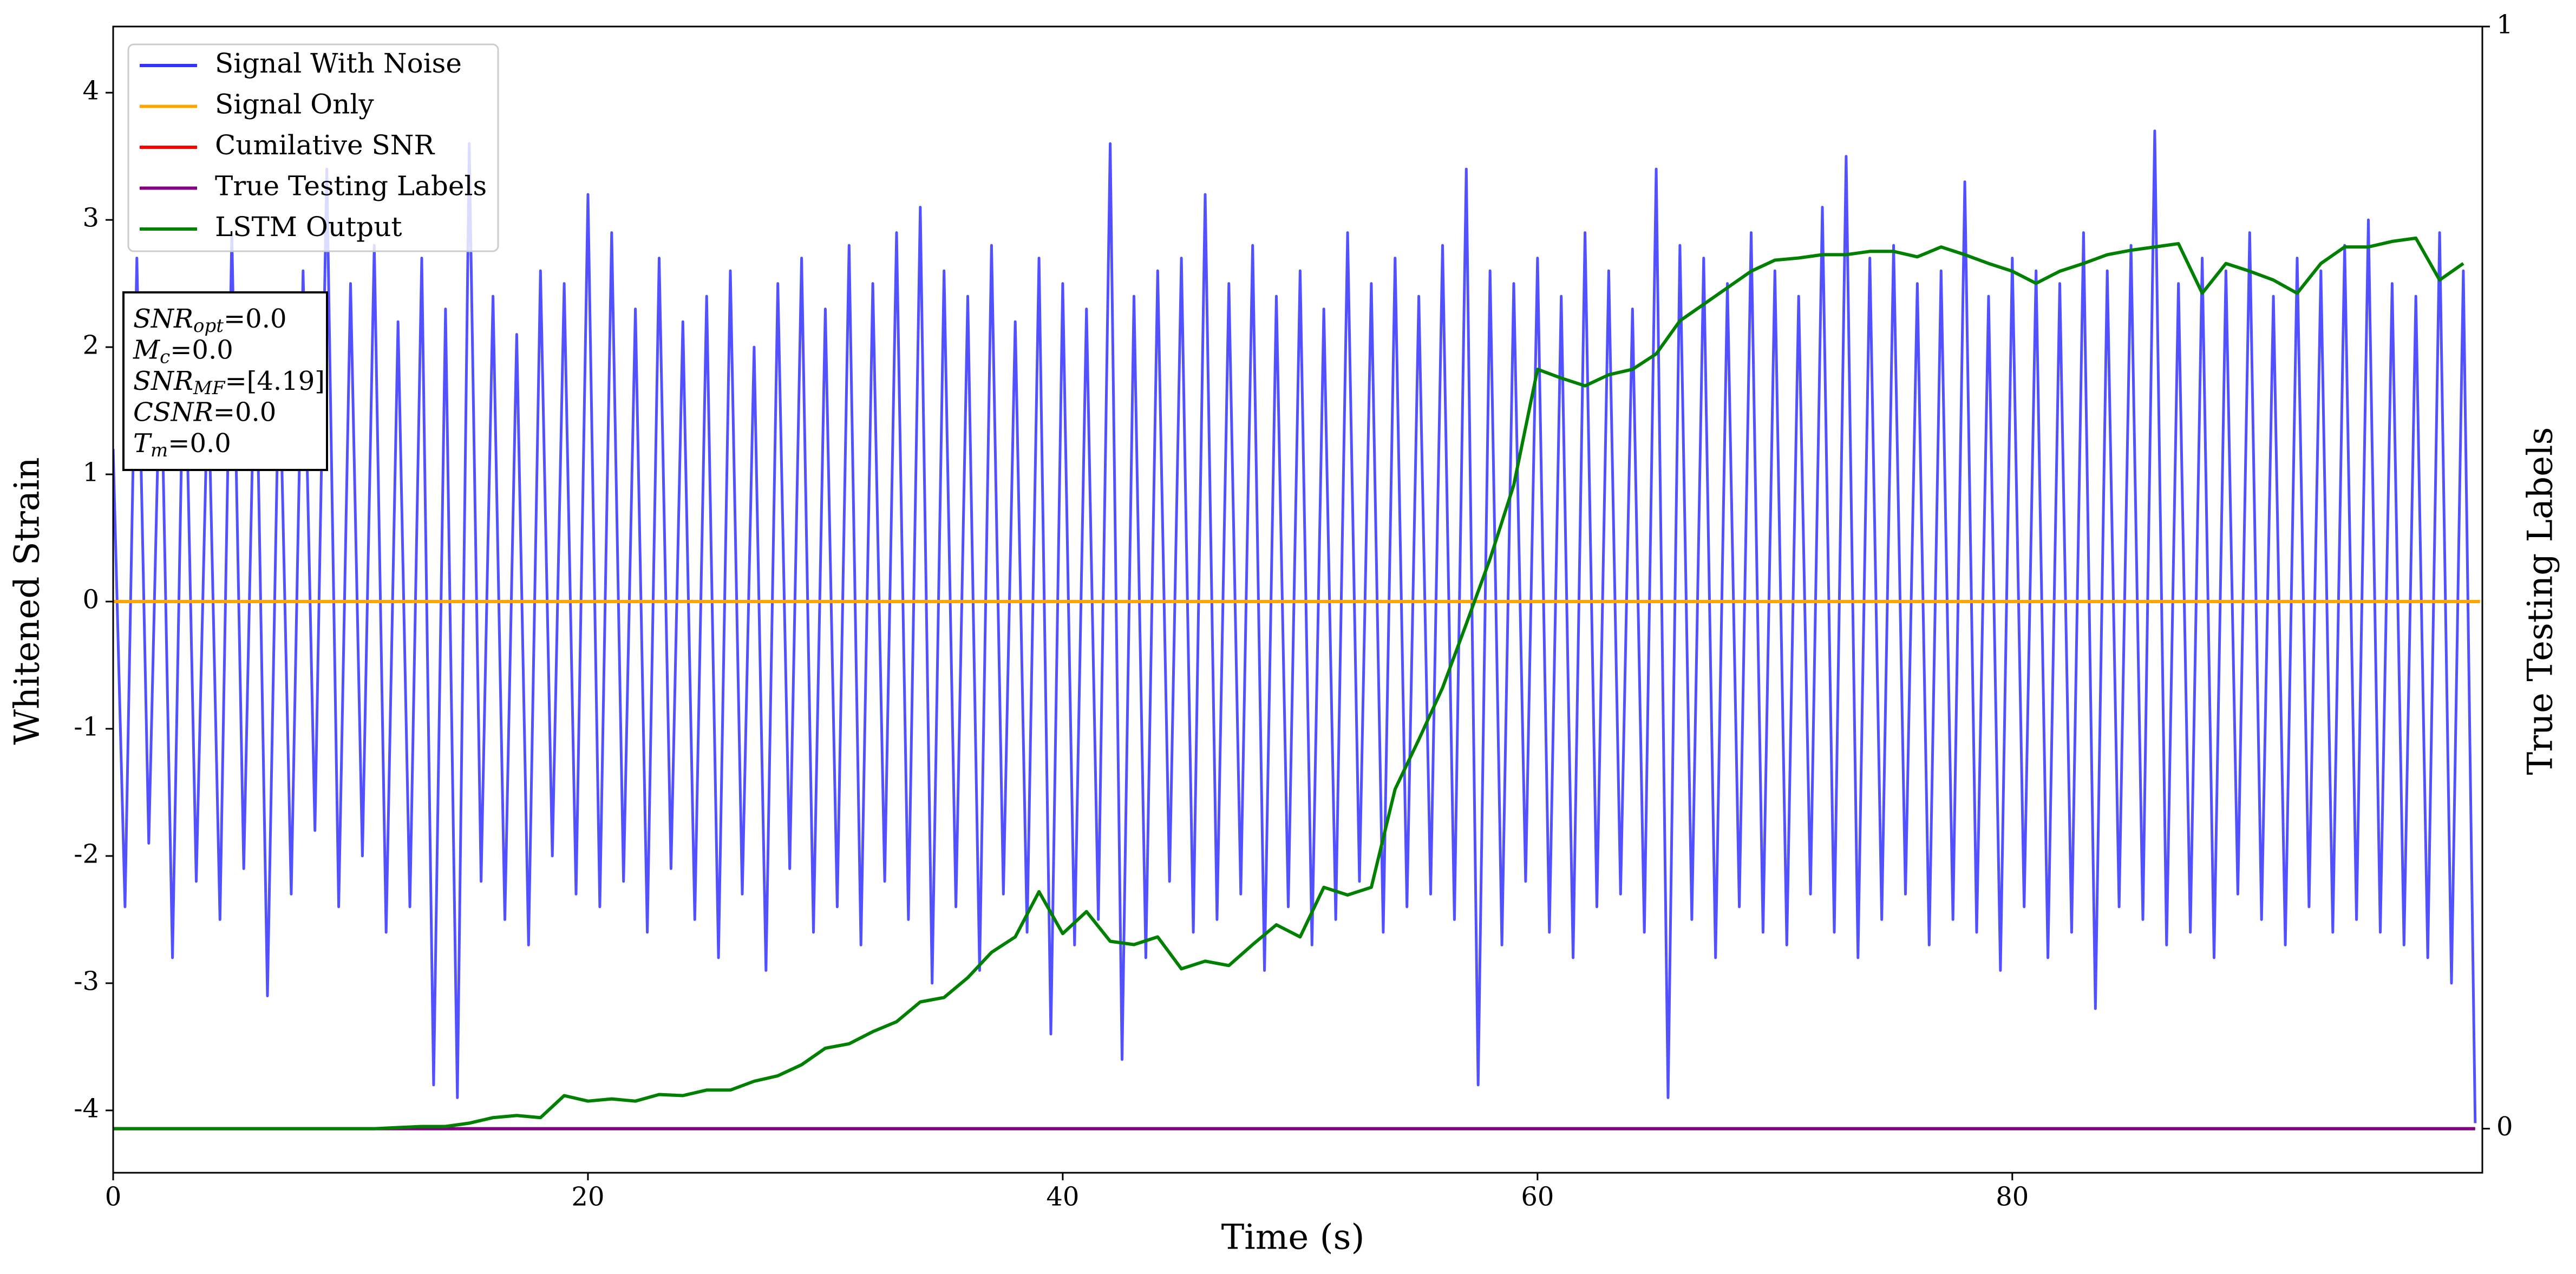  I want to click on annotation-symbol: CSNR, so click(173, 412).